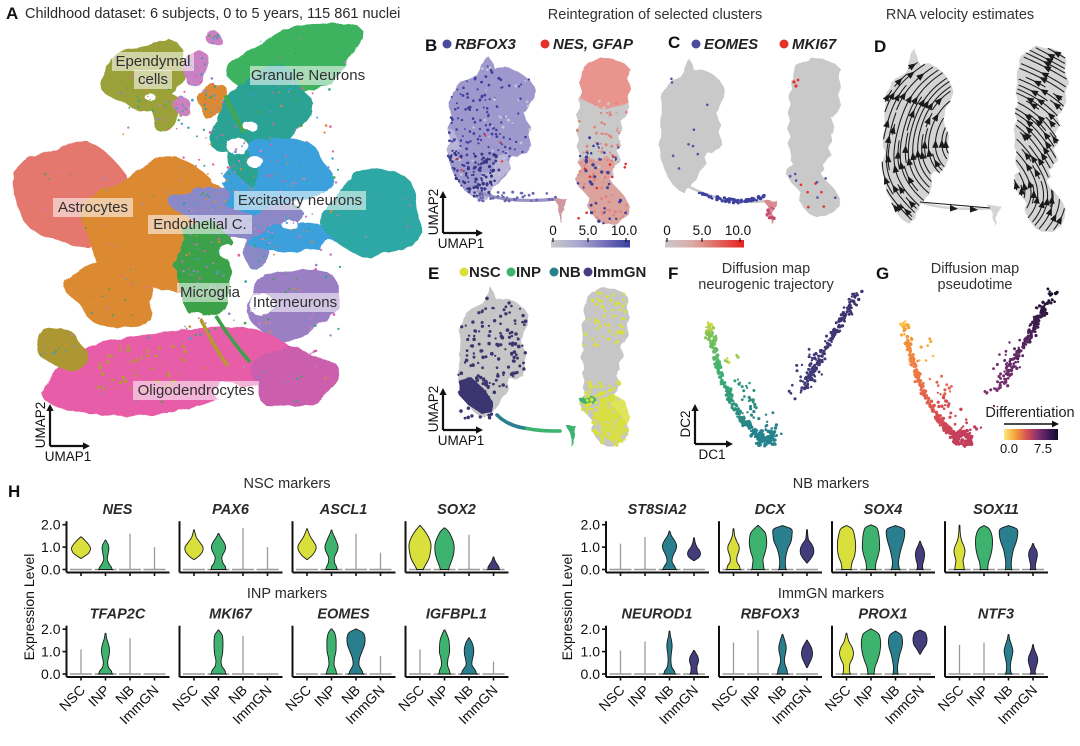 This screenshot has height=746, width=1080. What do you see at coordinates (287, 594) in the screenshot?
I see `svg-text: INP markers` at bounding box center [287, 594].